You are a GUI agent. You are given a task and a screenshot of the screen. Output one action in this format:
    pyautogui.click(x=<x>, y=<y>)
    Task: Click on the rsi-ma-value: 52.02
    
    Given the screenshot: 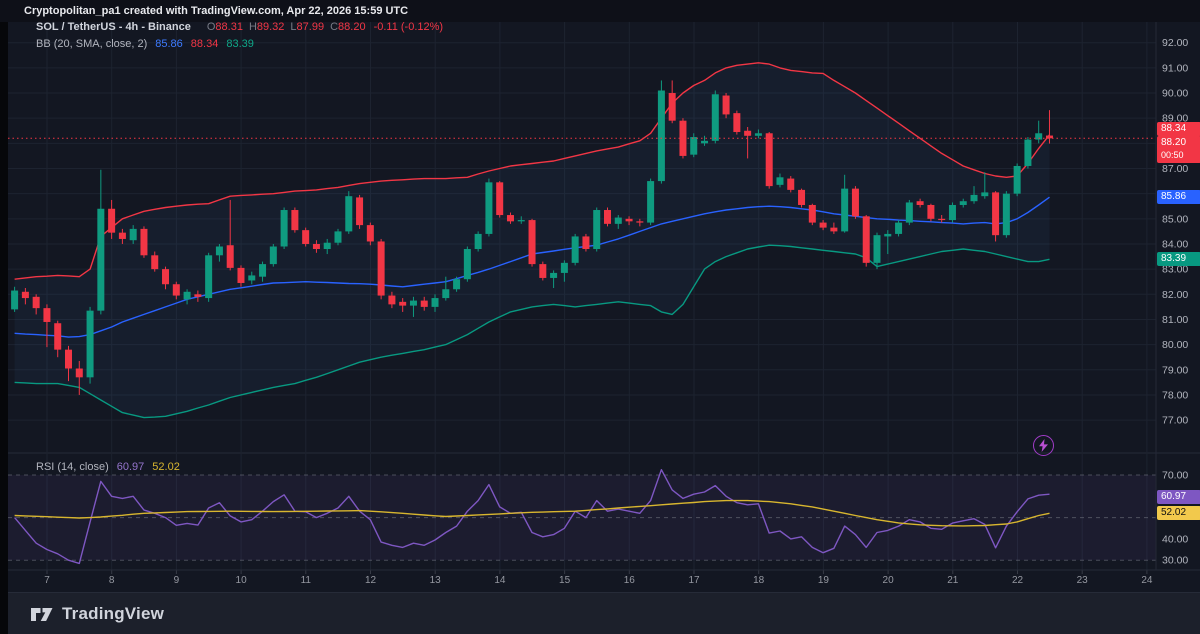 What is the action you would take?
    pyautogui.click(x=166, y=467)
    